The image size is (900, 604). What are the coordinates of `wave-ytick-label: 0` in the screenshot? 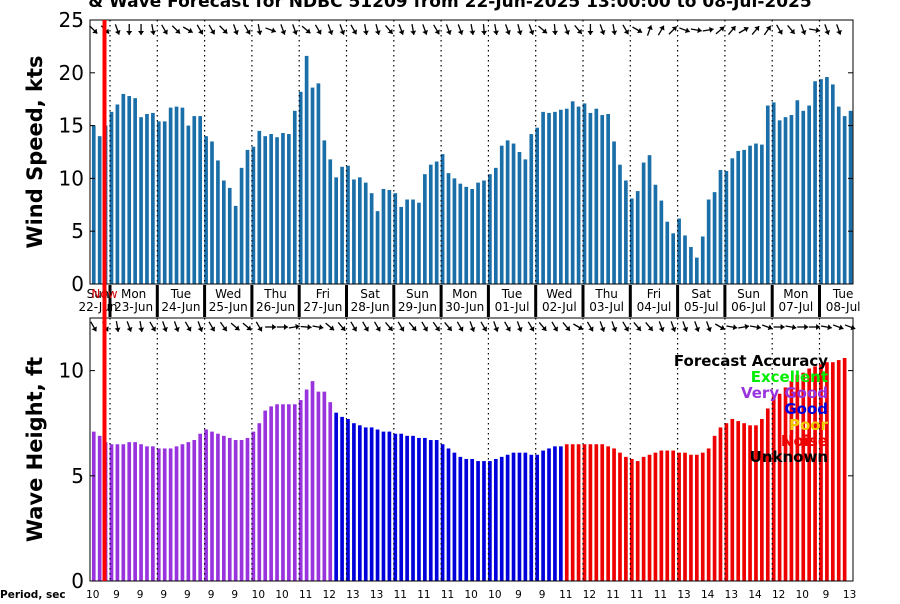 It's located at (77, 581).